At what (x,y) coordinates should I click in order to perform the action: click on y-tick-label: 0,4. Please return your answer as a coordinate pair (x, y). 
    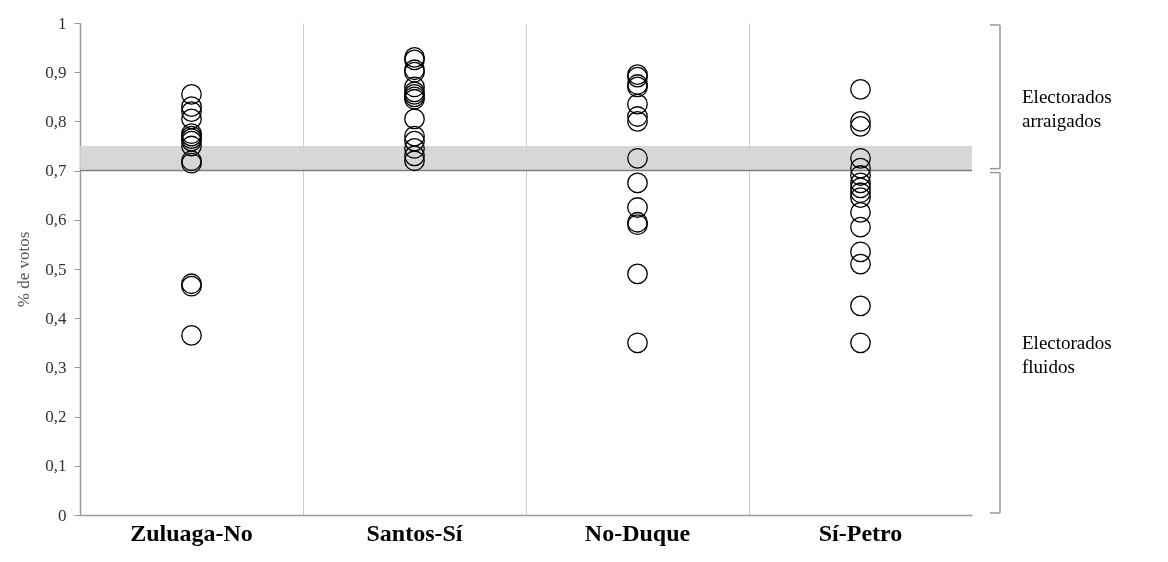
    Looking at the image, I should click on (56, 318).